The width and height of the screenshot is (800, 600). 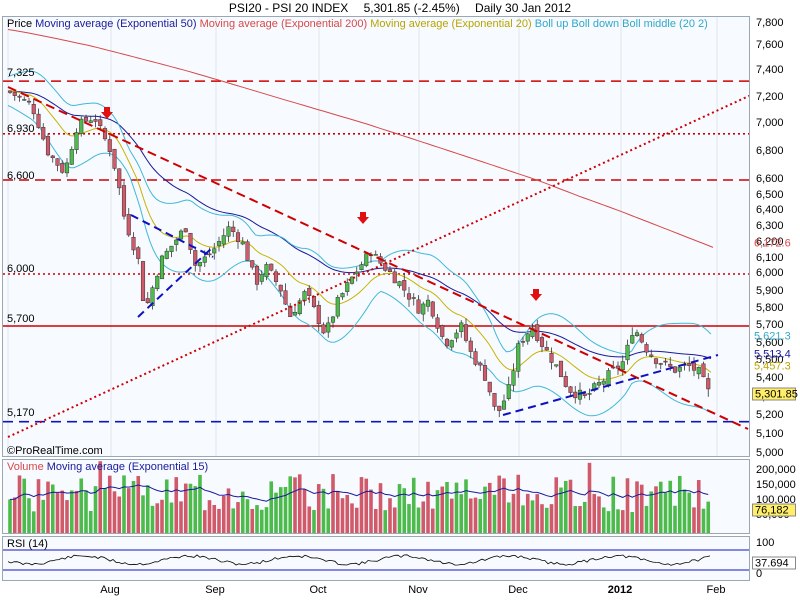 What do you see at coordinates (772, 336) in the screenshot?
I see `tag-boll-up: 5,621.3` at bounding box center [772, 336].